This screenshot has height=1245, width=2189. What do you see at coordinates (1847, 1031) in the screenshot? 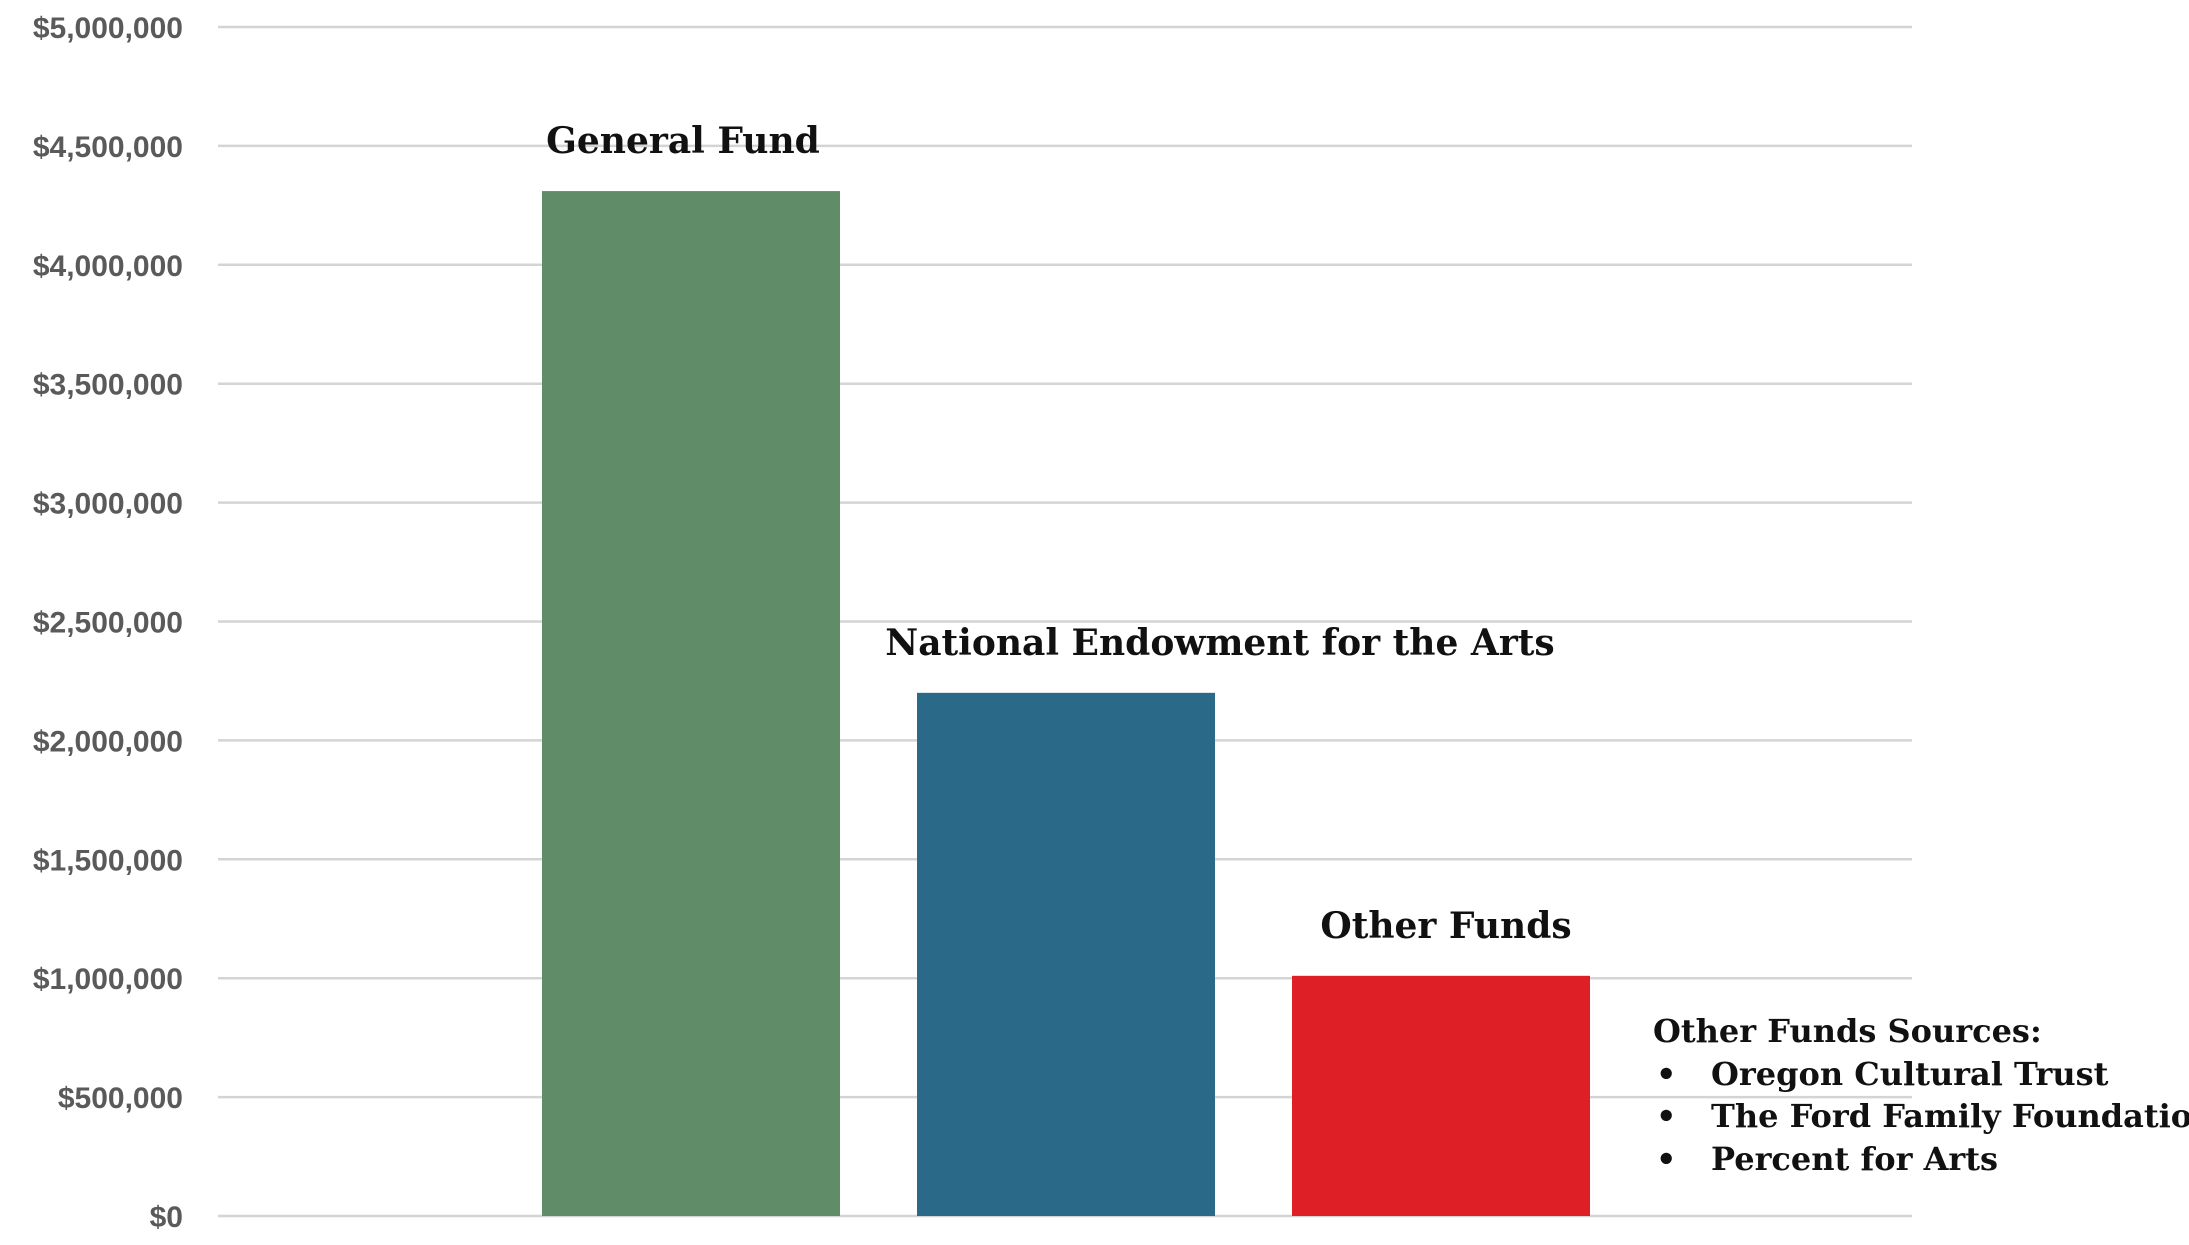
I see `note-heading: Other Funds Sources:` at bounding box center [1847, 1031].